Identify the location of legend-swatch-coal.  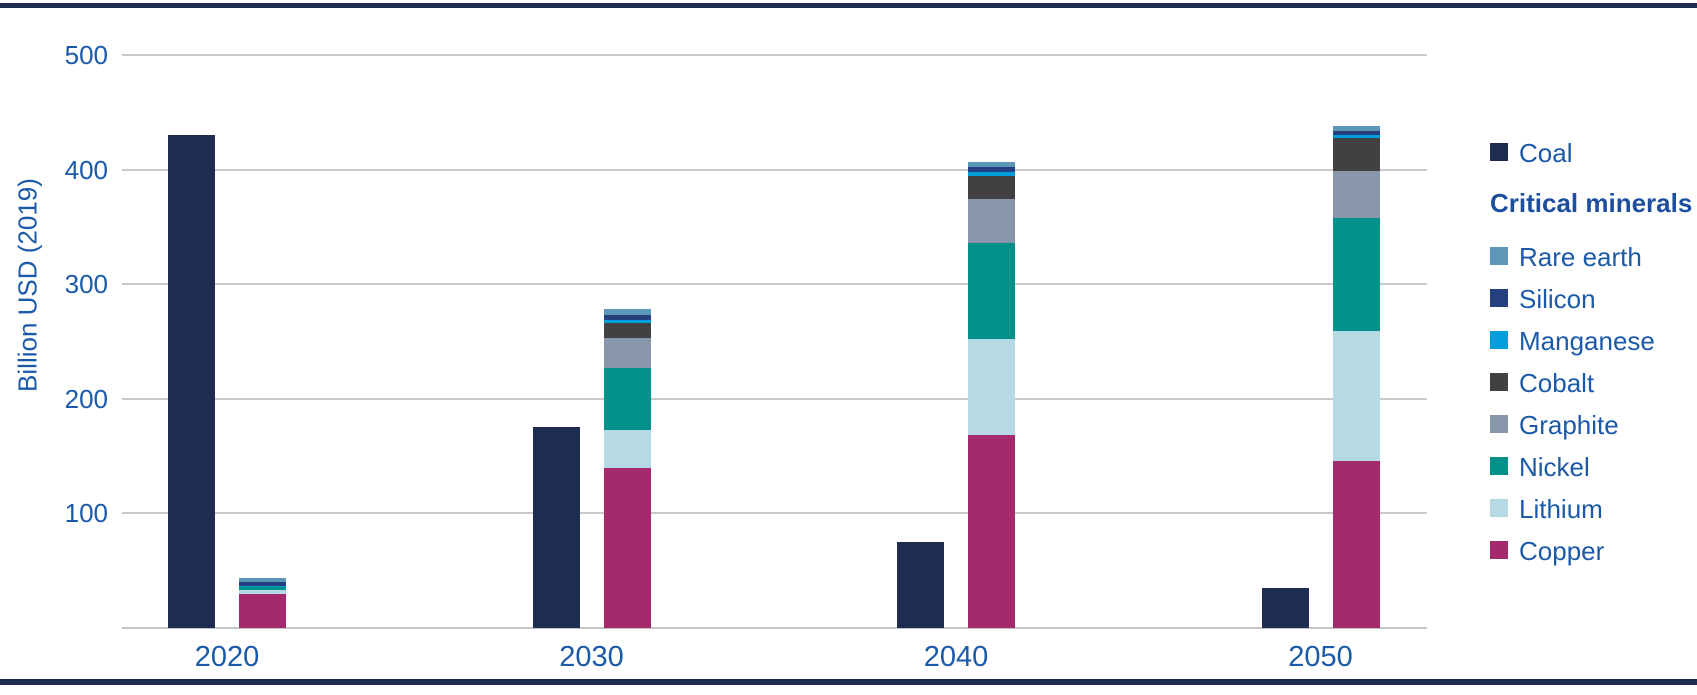
(1499, 152).